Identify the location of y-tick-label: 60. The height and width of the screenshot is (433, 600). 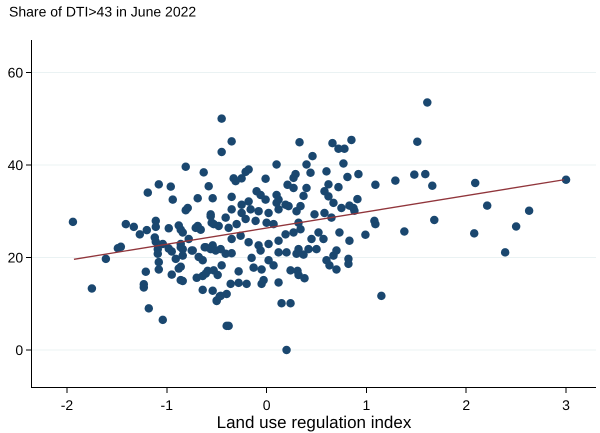
(16, 72).